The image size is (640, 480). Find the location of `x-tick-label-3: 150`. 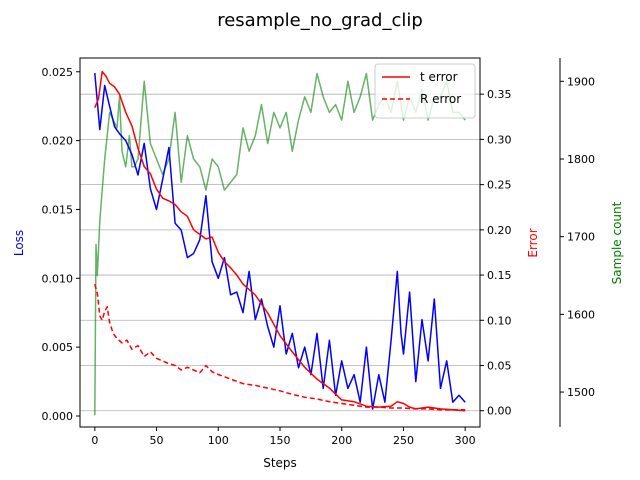

x-tick-label-3: 150 is located at coordinates (280, 440).